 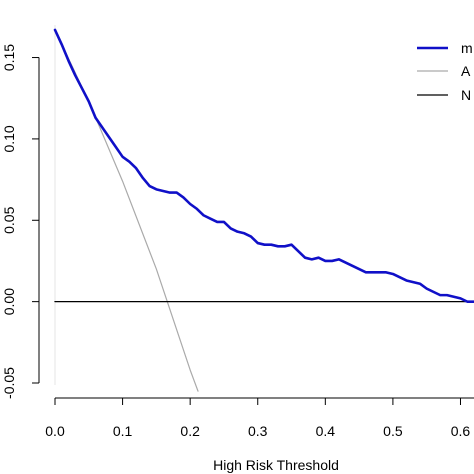 What do you see at coordinates (466, 95) in the screenshot?
I see `legend-label-N: N` at bounding box center [466, 95].